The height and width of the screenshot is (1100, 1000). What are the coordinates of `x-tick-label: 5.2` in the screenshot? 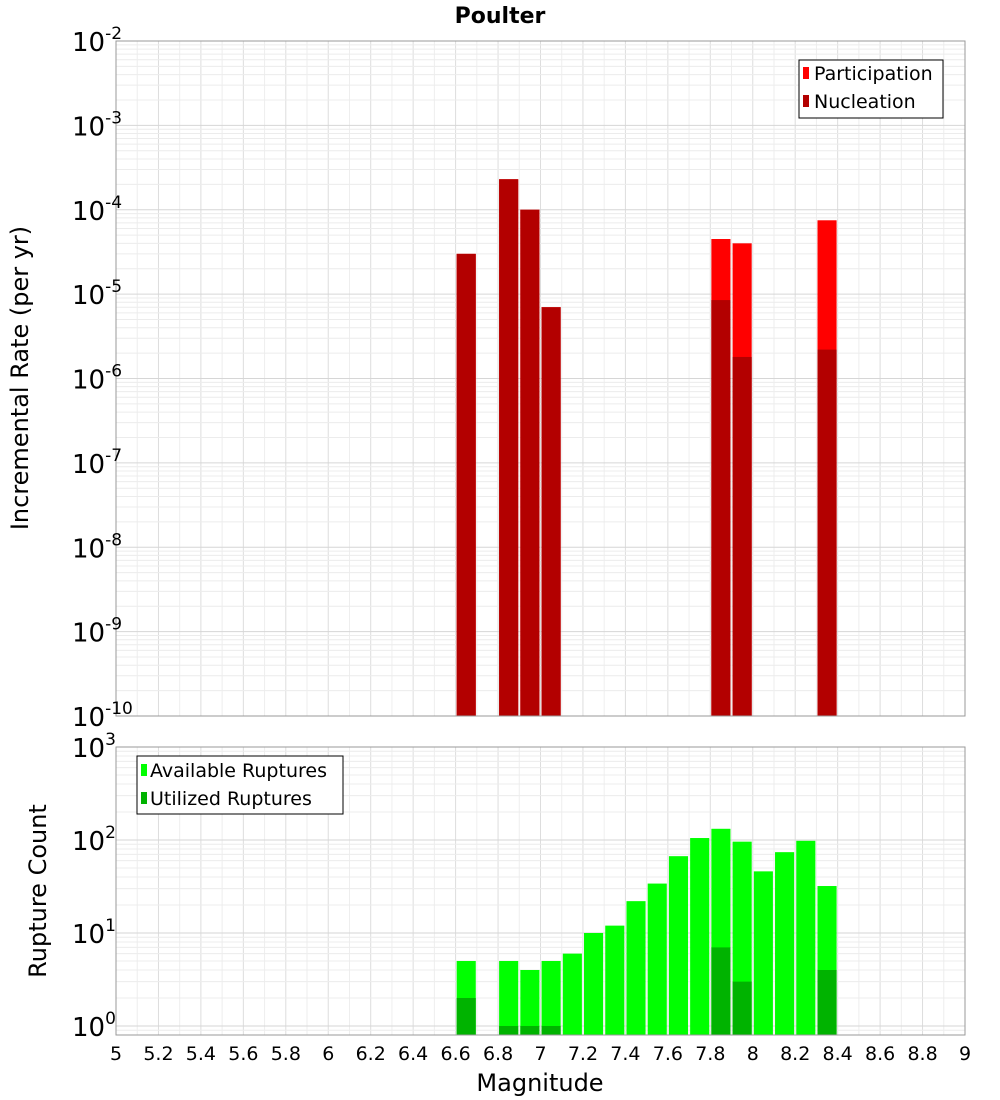 It's located at (158, 1054).